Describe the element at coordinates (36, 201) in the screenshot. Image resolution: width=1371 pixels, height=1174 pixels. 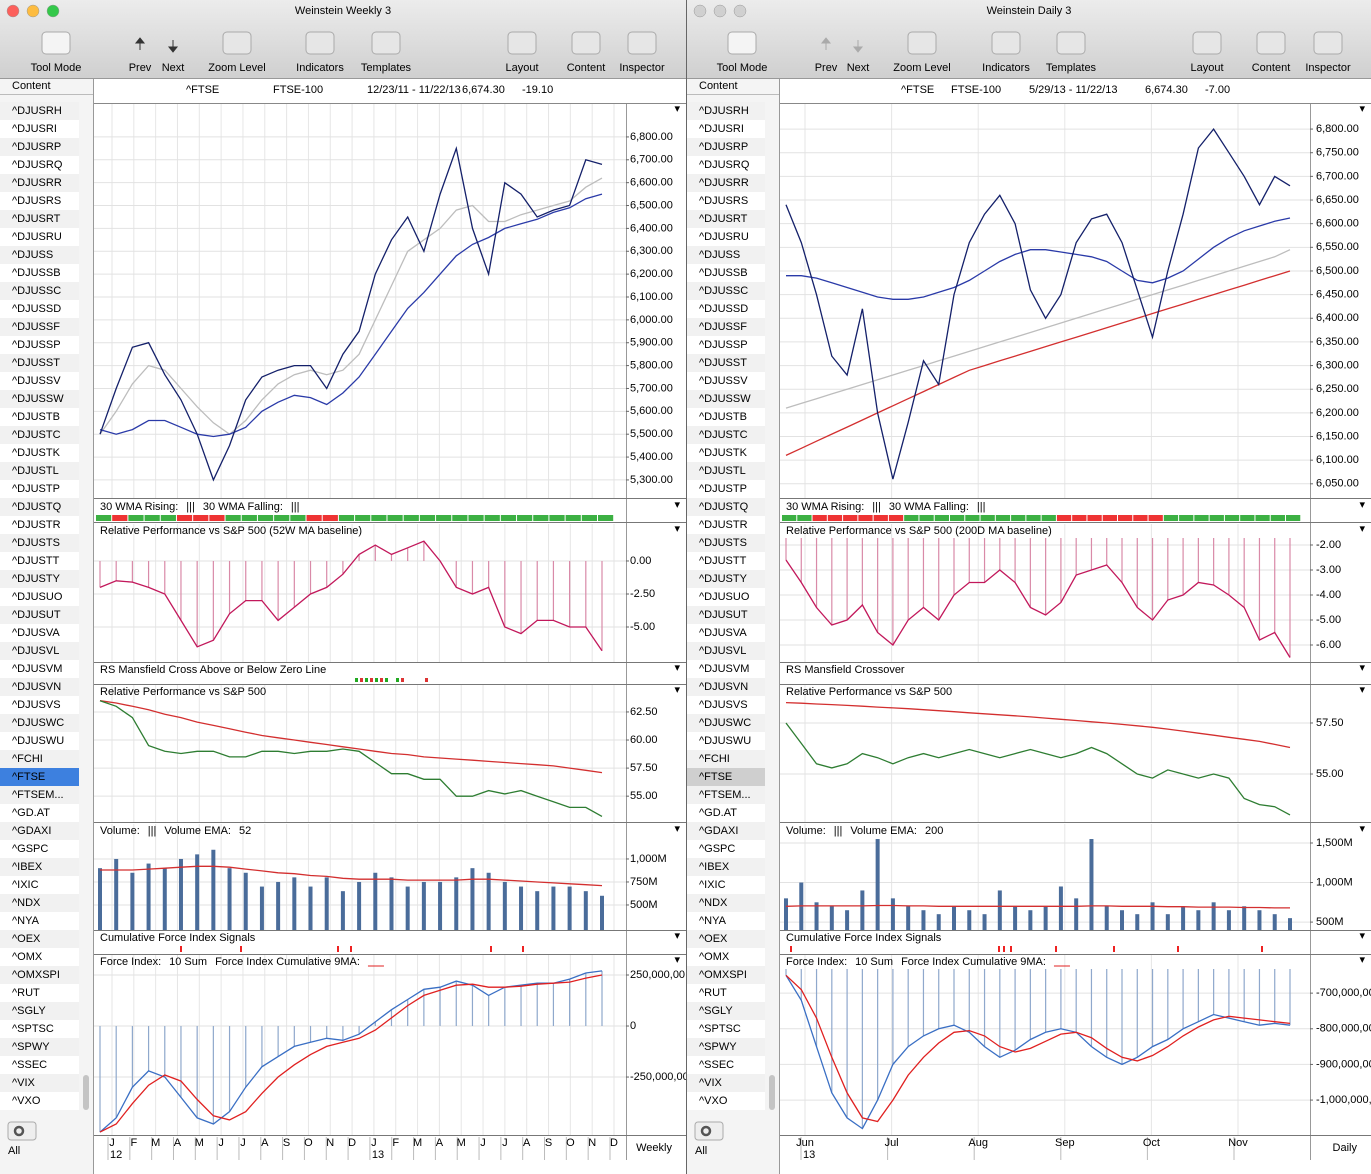
I see `symbol: ^DJUSRS` at that location.